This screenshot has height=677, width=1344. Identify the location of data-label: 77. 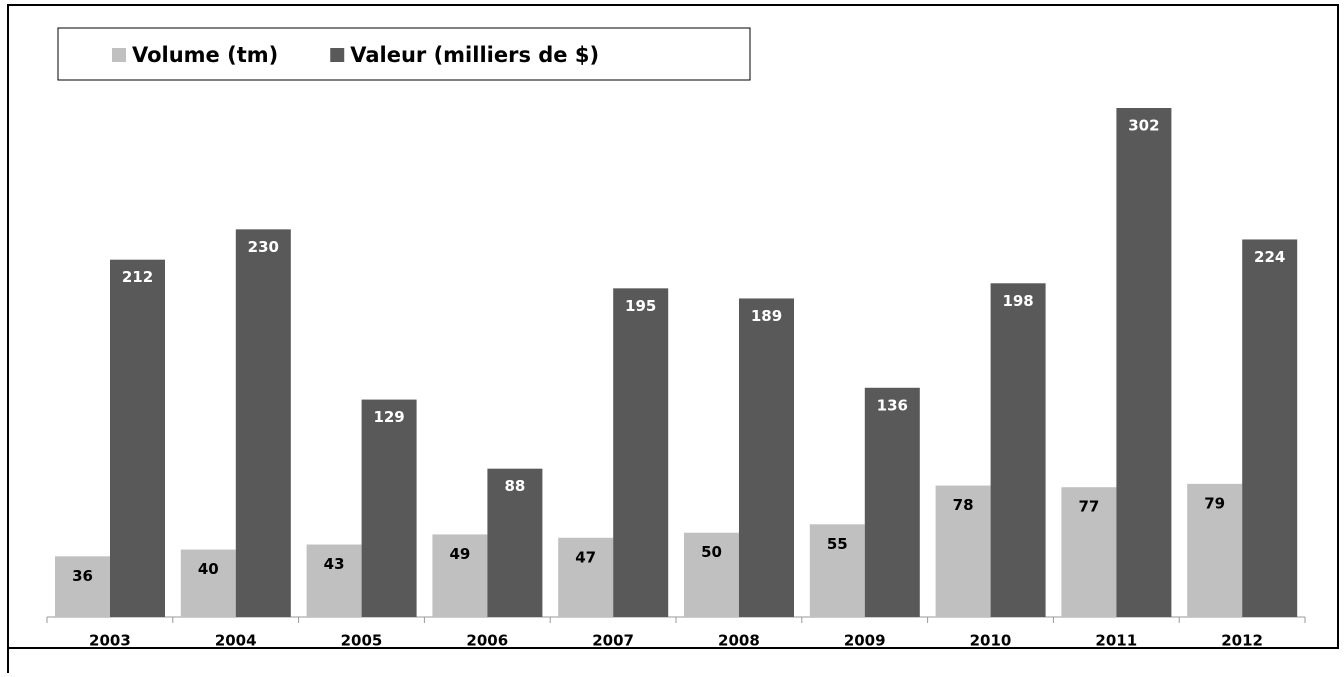
(1088, 507).